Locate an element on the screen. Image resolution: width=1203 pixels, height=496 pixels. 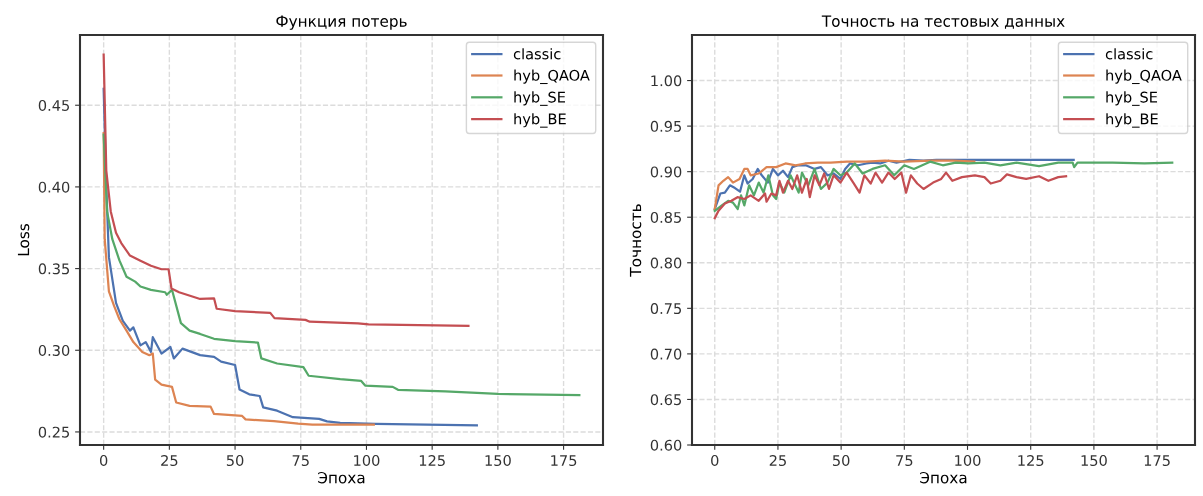
y-tick-label: 0.25 is located at coordinates (53, 432).